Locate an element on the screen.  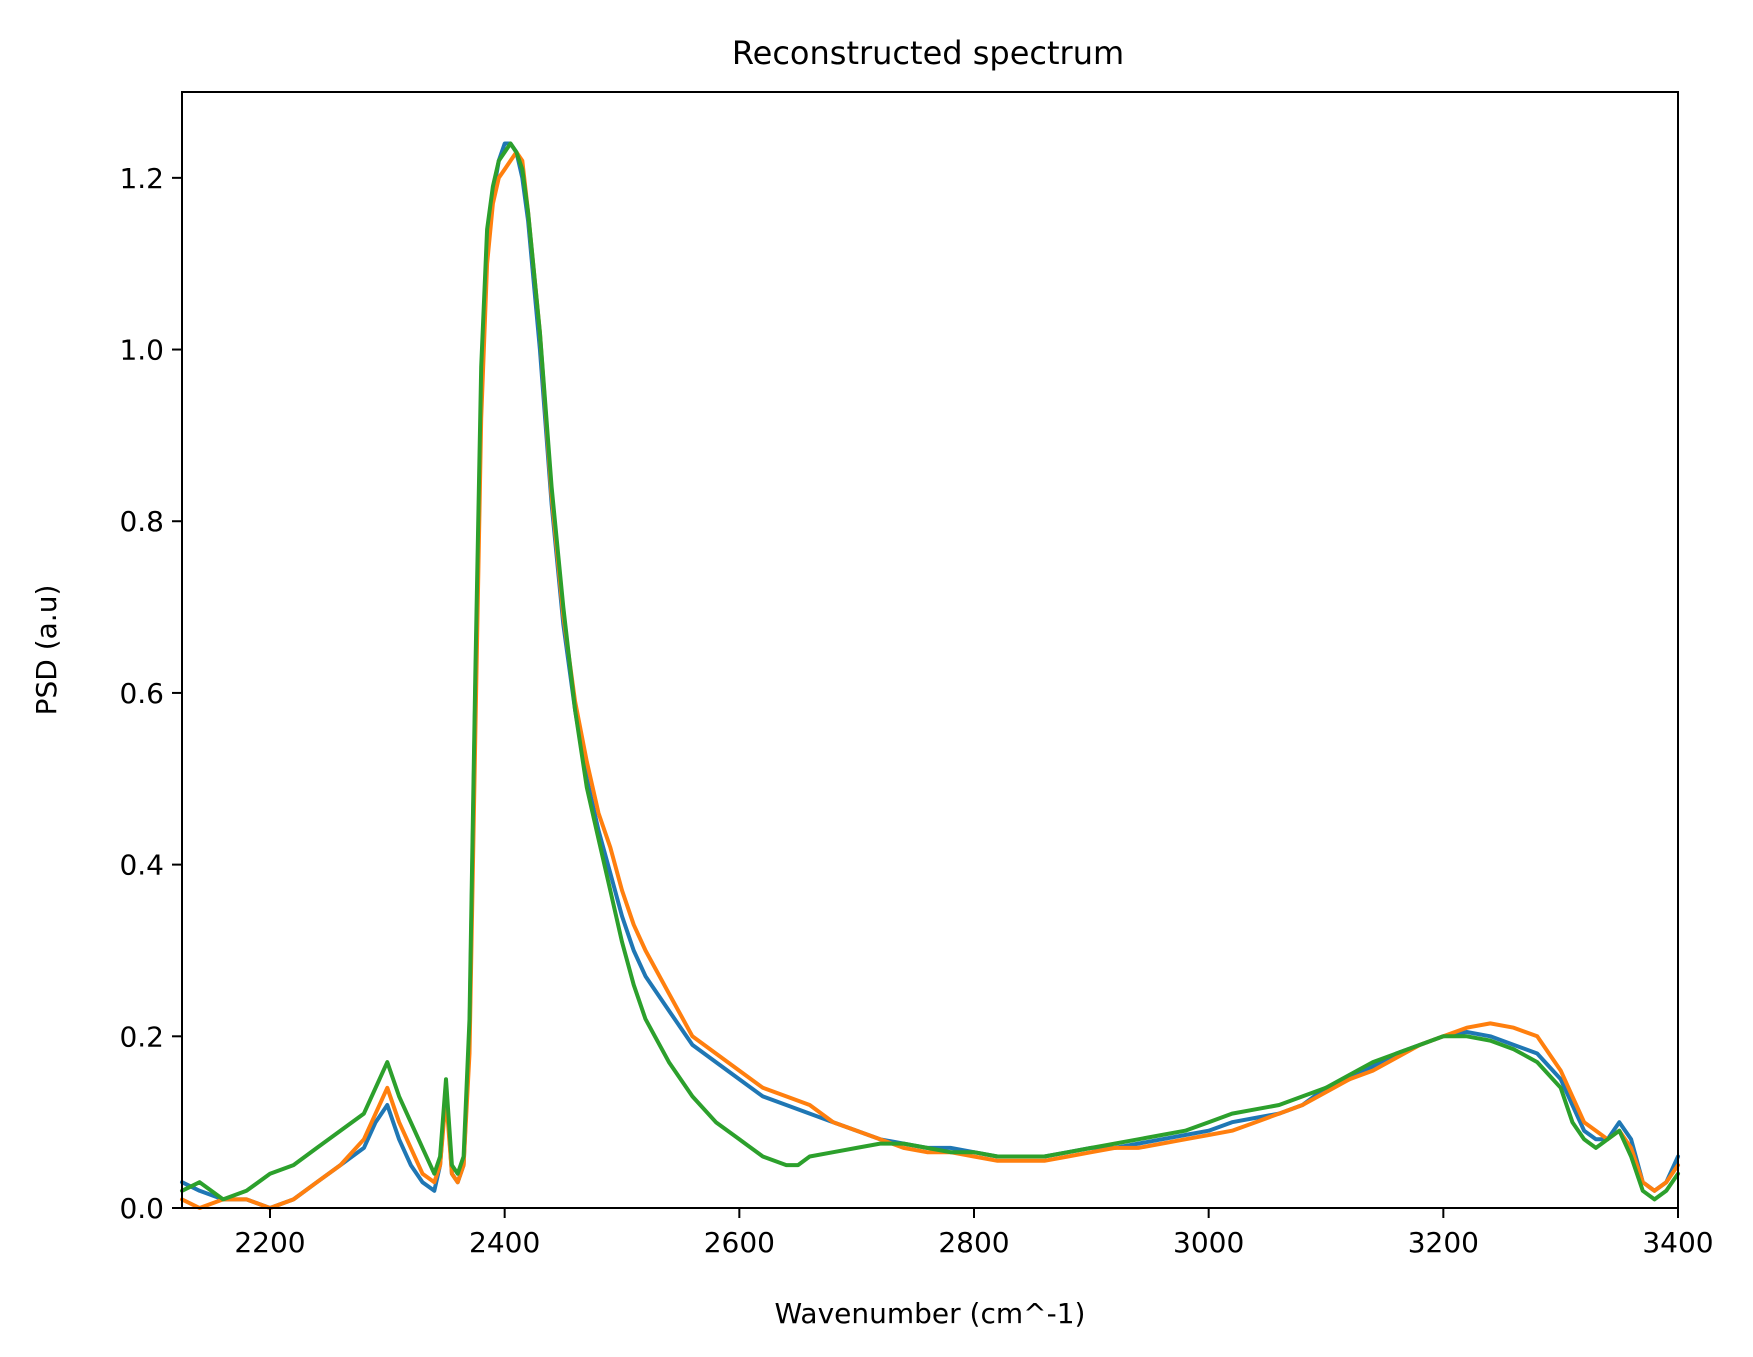
y-tick-label: 1.0 is located at coordinates (141, 350).